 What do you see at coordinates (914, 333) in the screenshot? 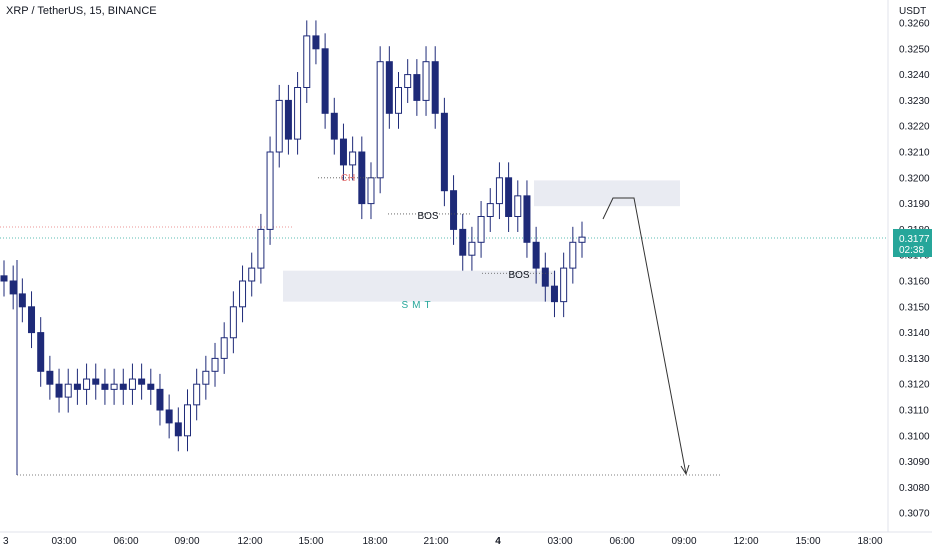
I see `price-tick-label: 0.3140` at bounding box center [914, 333].